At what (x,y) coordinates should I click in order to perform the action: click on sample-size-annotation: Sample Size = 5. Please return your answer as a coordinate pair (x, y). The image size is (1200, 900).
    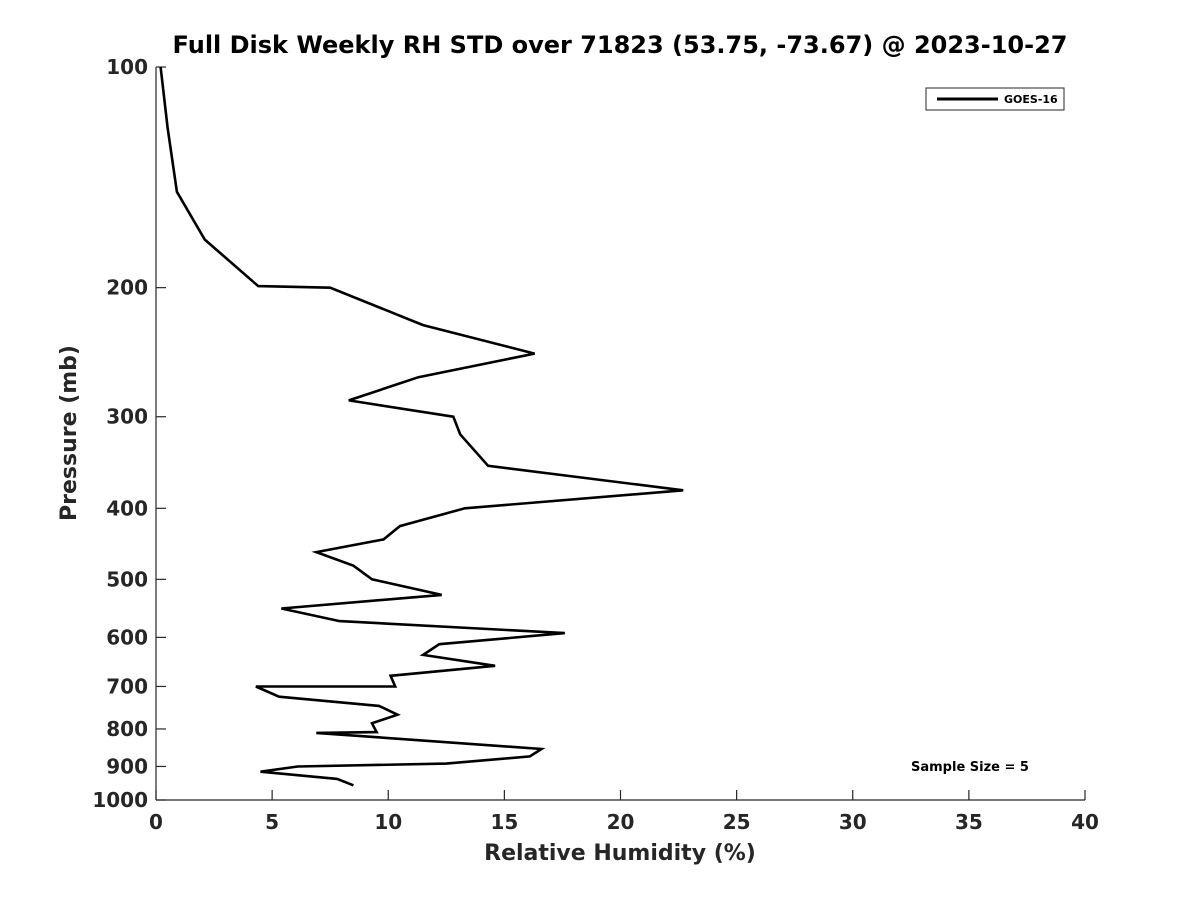
    Looking at the image, I should click on (970, 767).